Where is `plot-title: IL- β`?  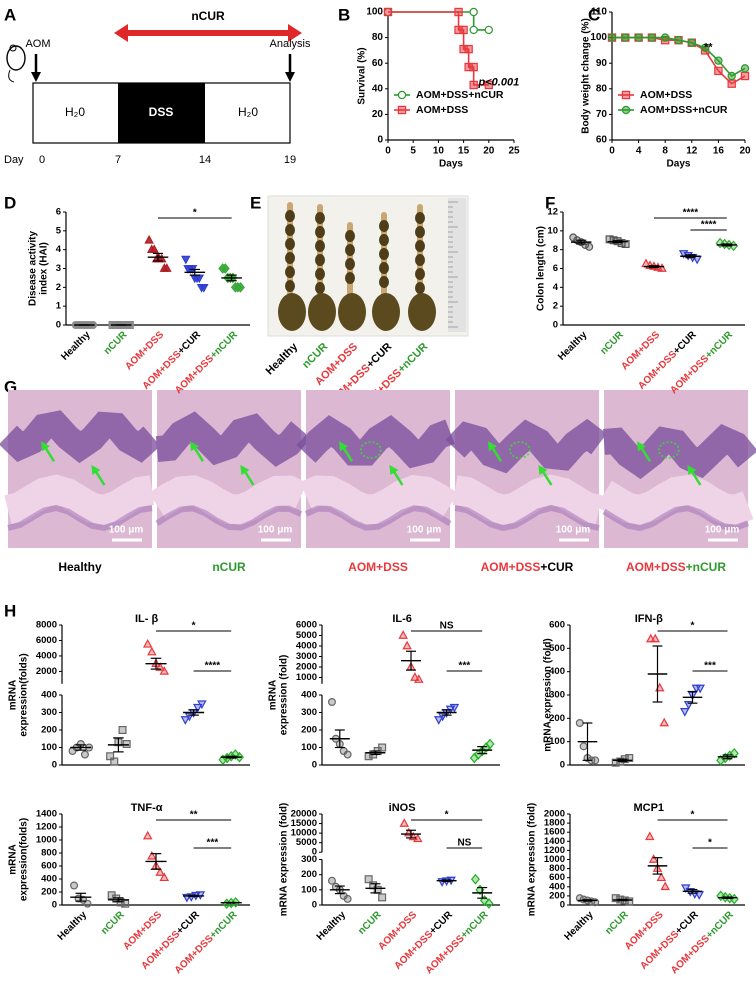 plot-title: IL- β is located at coordinates (146, 619).